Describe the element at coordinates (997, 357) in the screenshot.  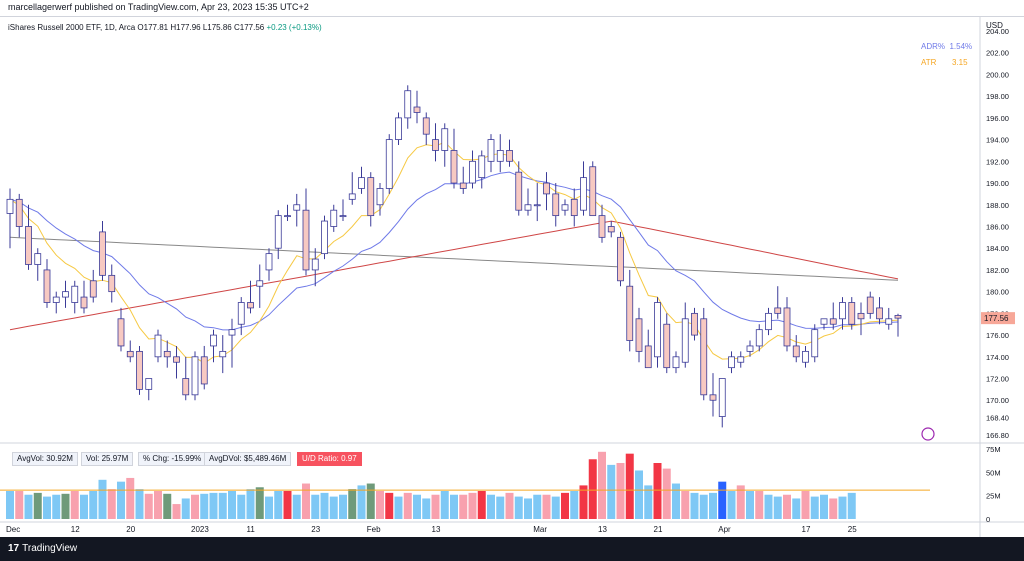
I see `price-tick-label: 174.00` at that location.